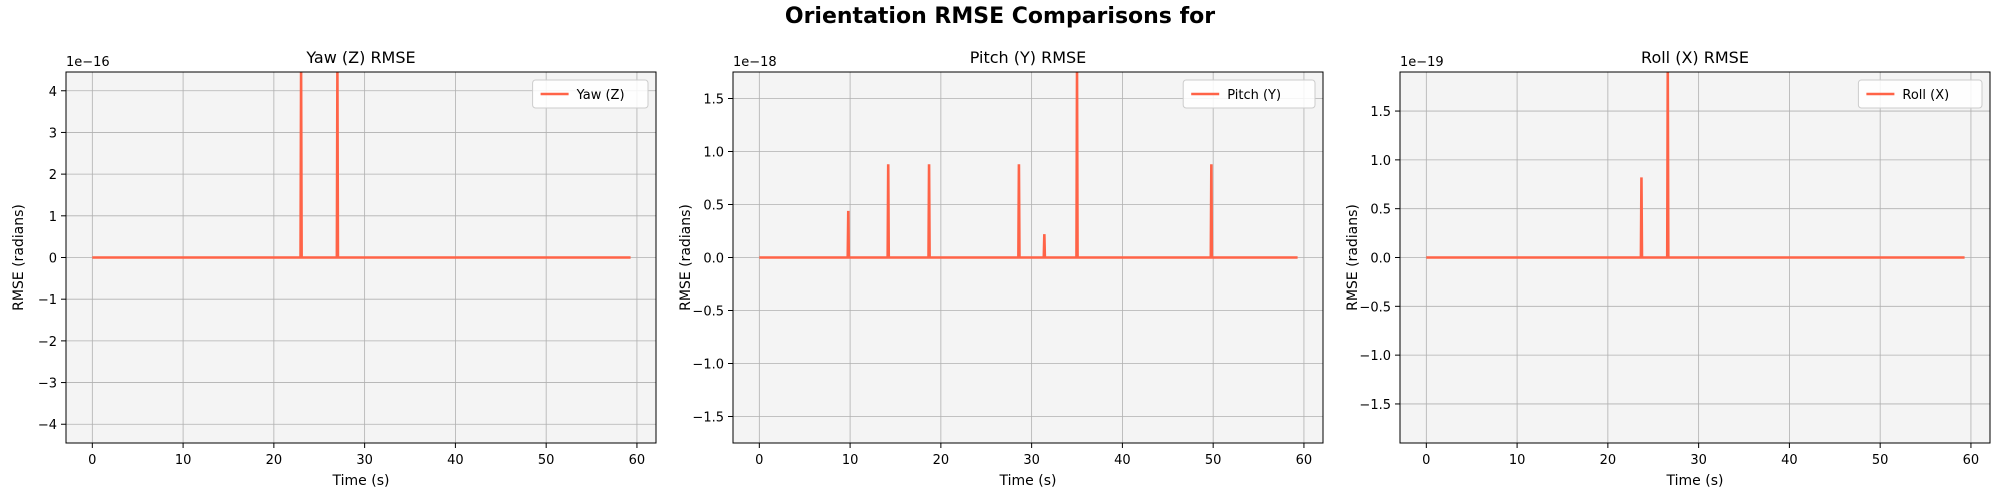  I want to click on y-tick-label: 2, so click(53, 175).